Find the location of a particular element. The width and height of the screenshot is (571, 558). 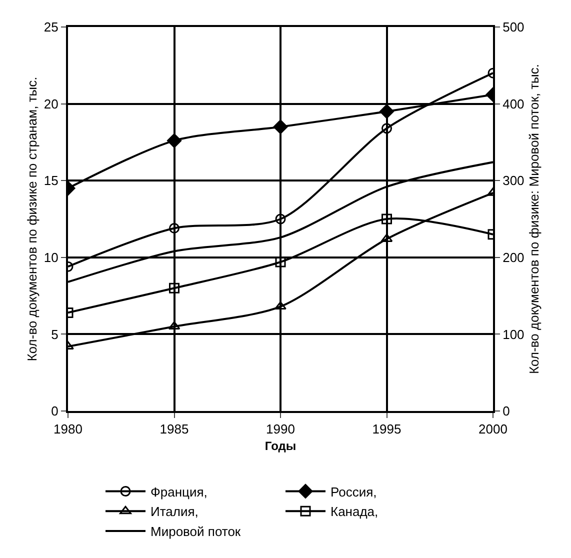

y2-tick-label: 300 is located at coordinates (513, 180).